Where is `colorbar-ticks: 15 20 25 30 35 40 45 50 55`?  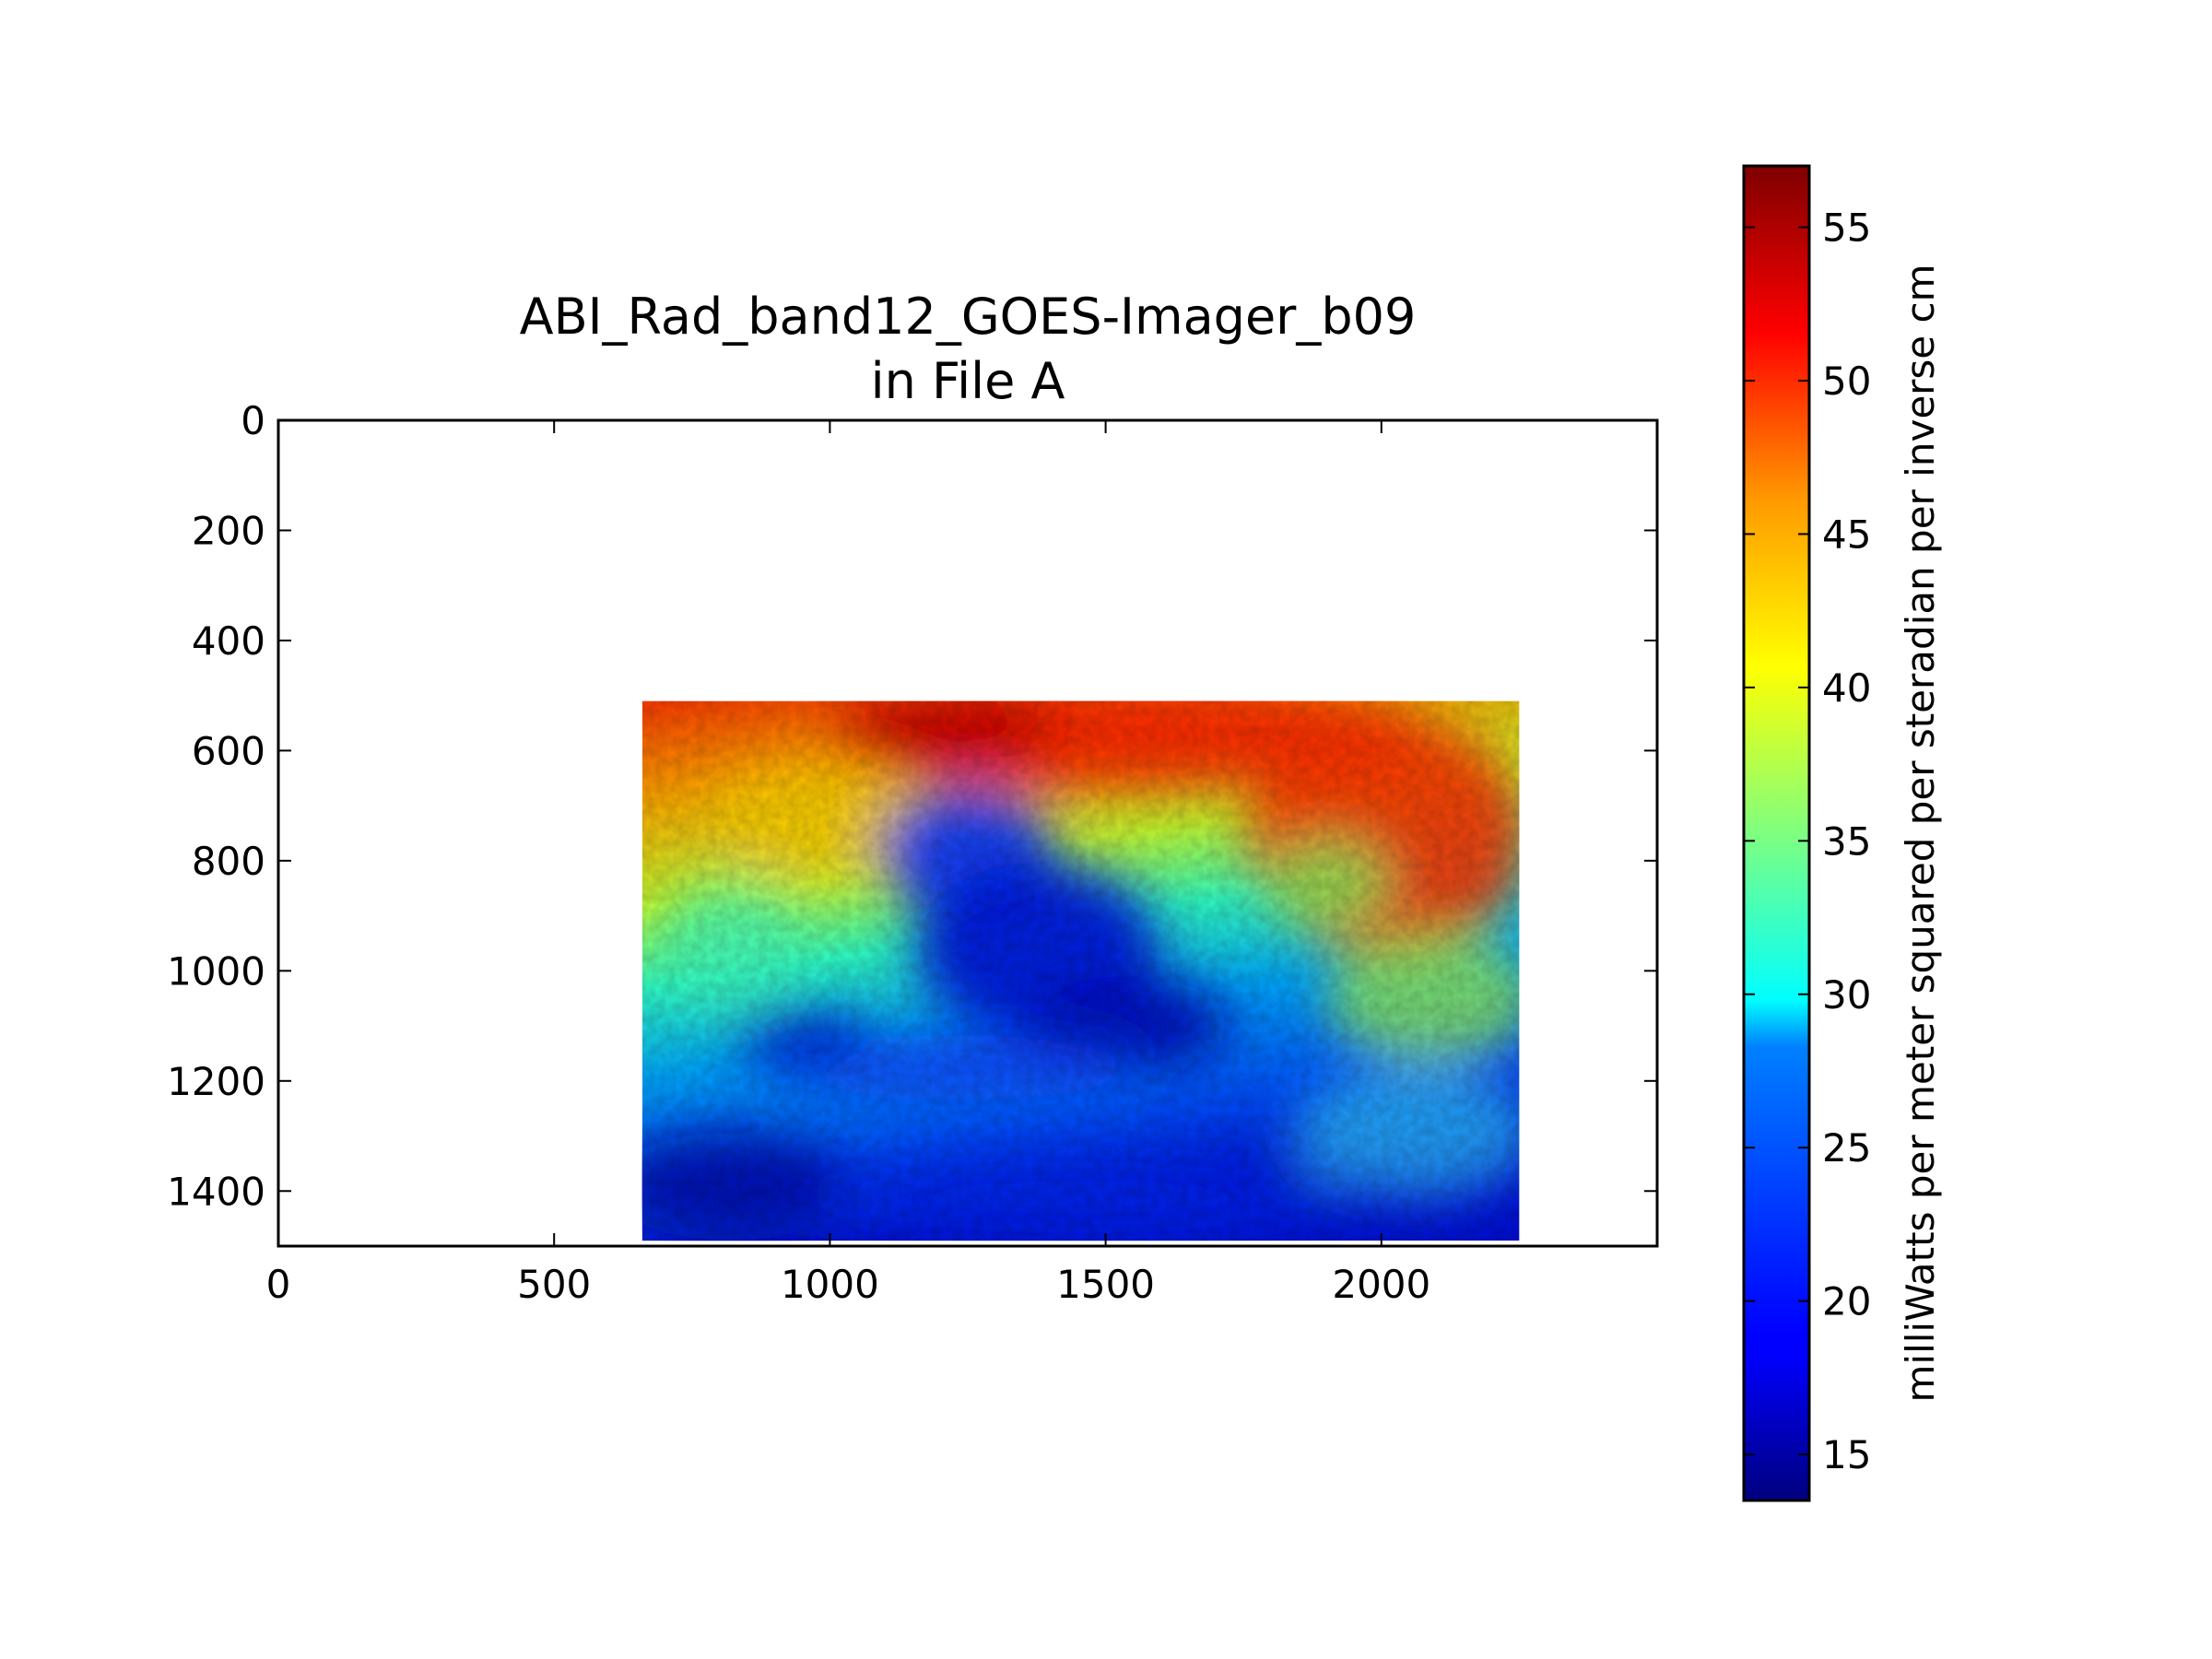
colorbar-ticks: 15 20 25 30 35 40 45 50 55 is located at coordinates (1807, 841).